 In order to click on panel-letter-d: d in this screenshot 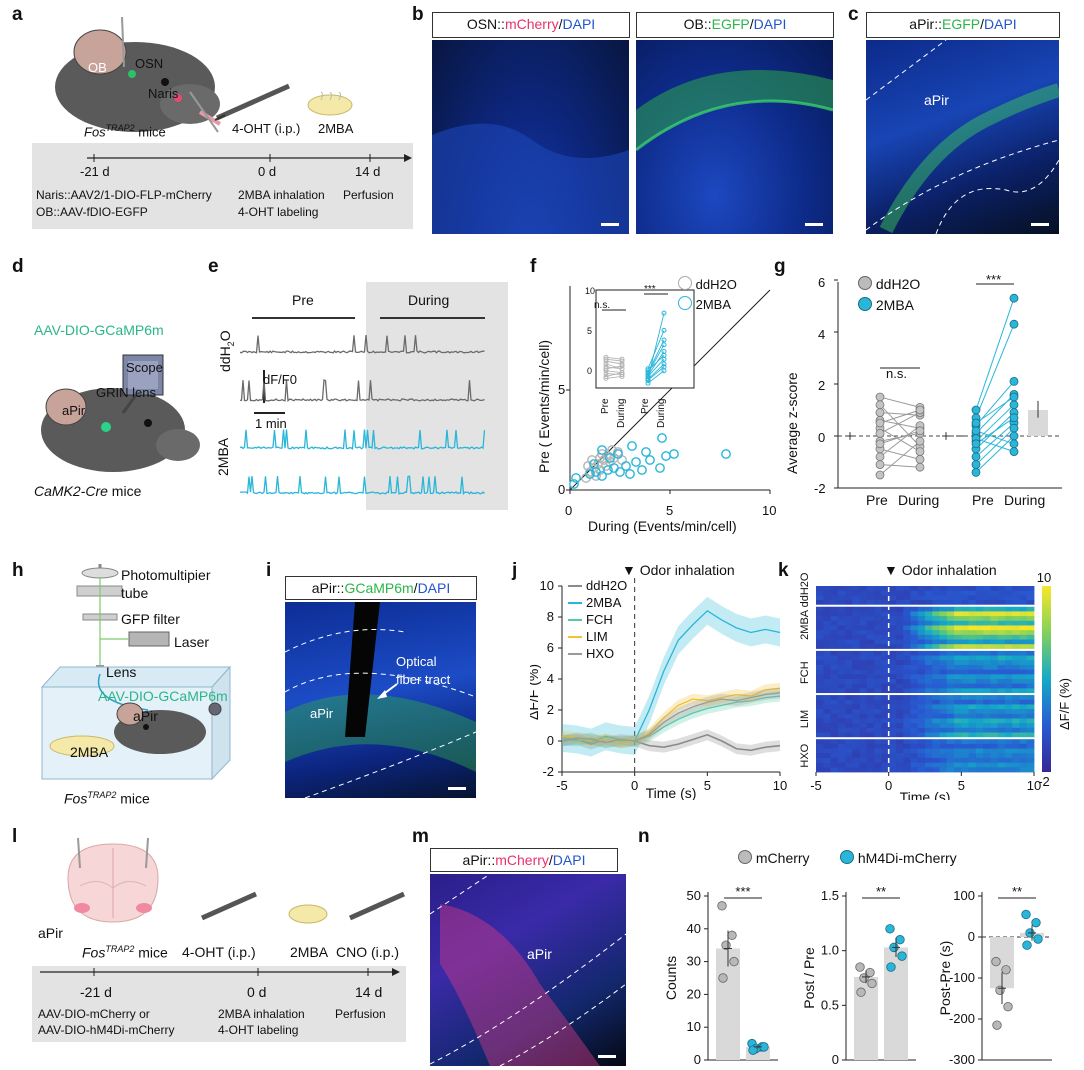, I will do `click(18, 266)`.